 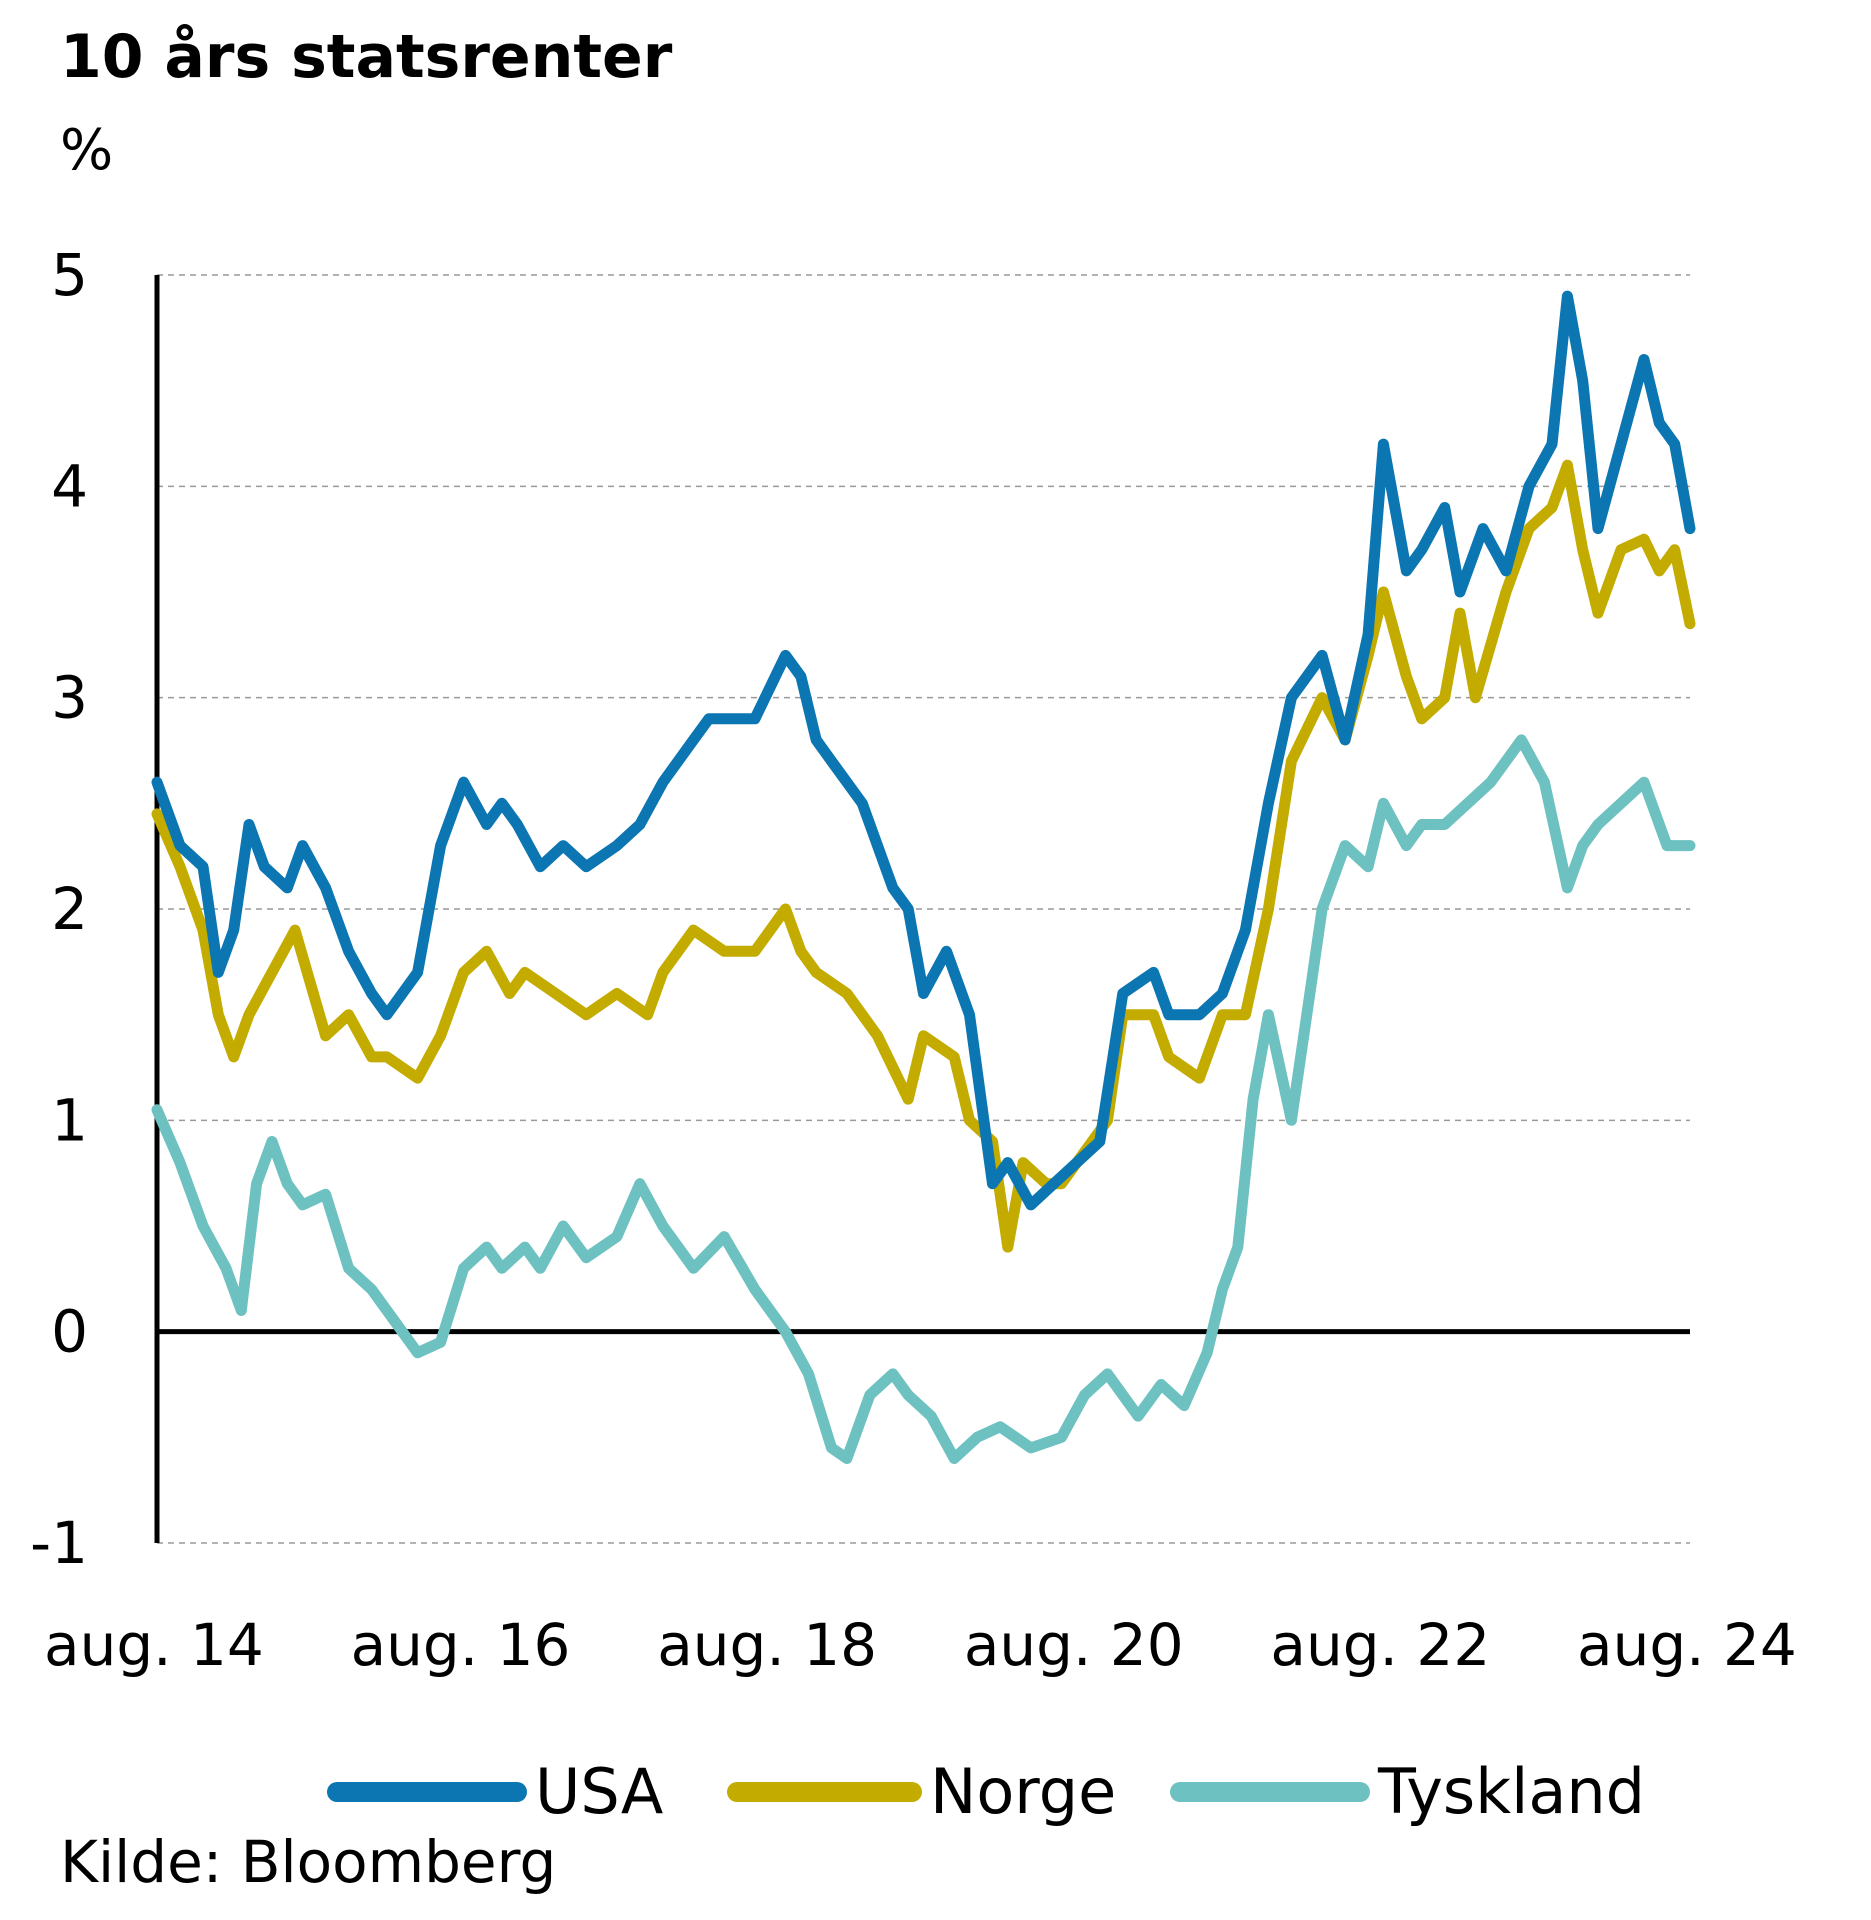 I want to click on legend: USA Norge Tyskland, so click(x=935, y=1800).